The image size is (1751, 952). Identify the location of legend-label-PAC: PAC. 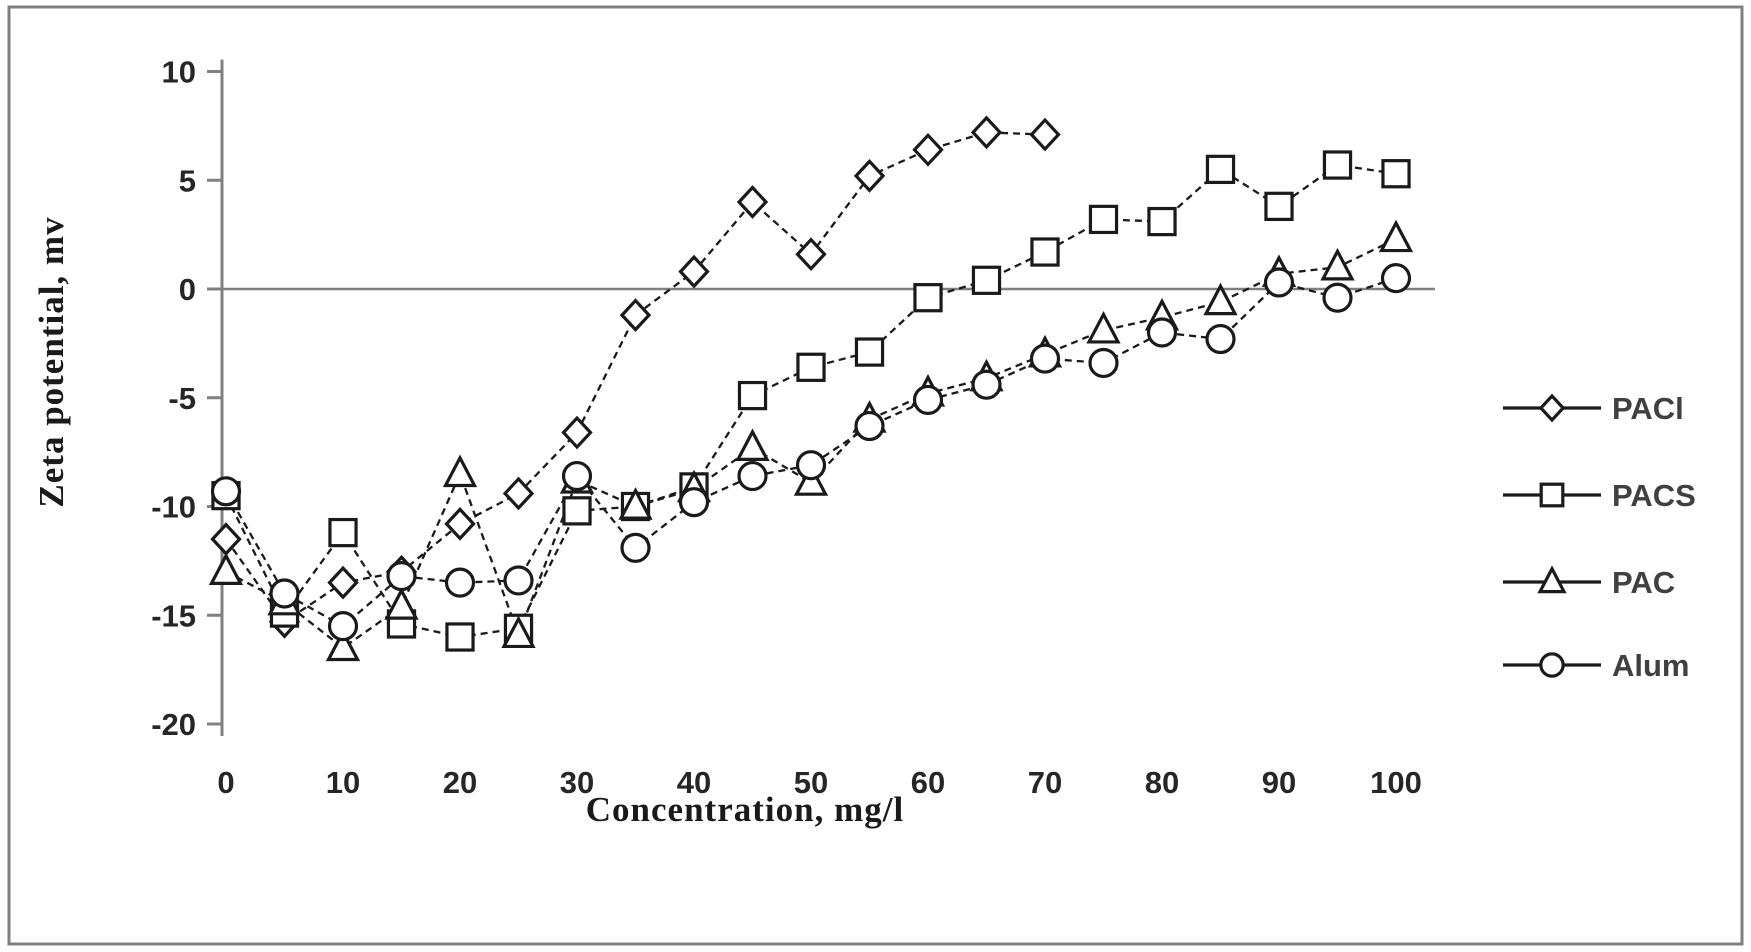
(1643, 582).